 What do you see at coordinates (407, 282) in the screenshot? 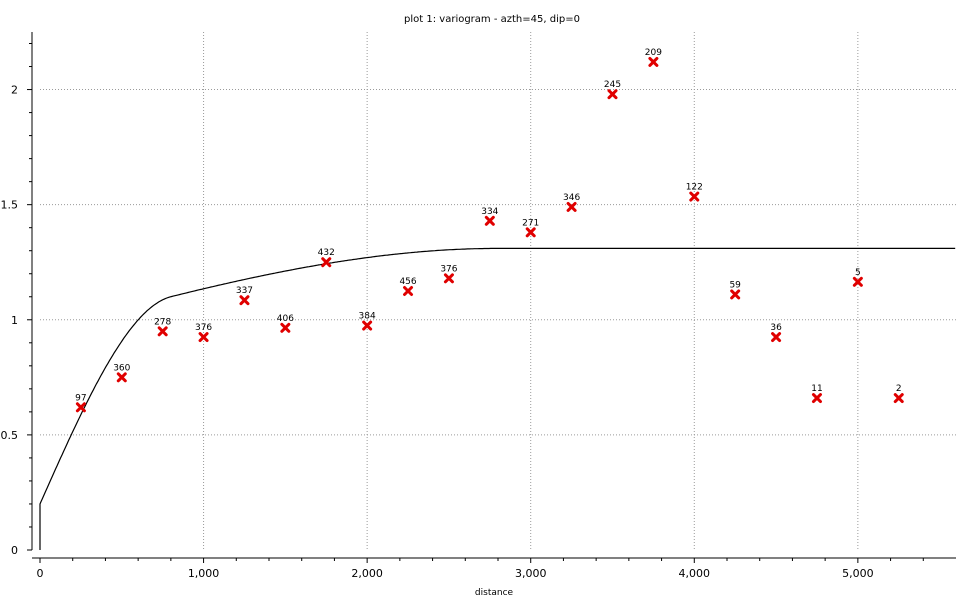
I see `pair-count-label: 456` at bounding box center [407, 282].